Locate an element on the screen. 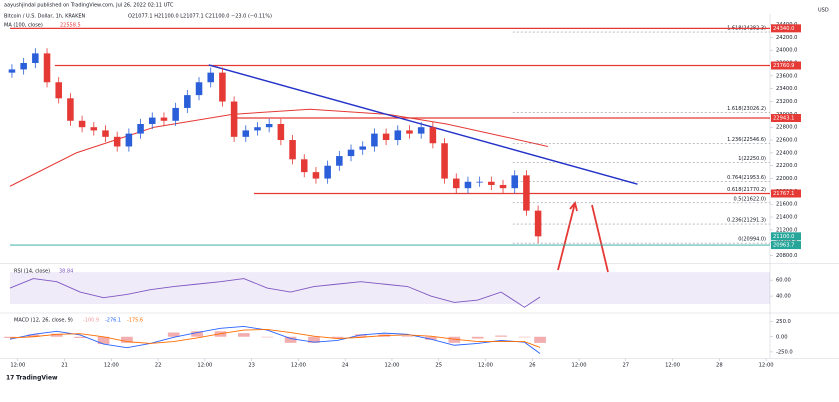  fib-label: 1.618(23026.2) is located at coordinates (746, 109).